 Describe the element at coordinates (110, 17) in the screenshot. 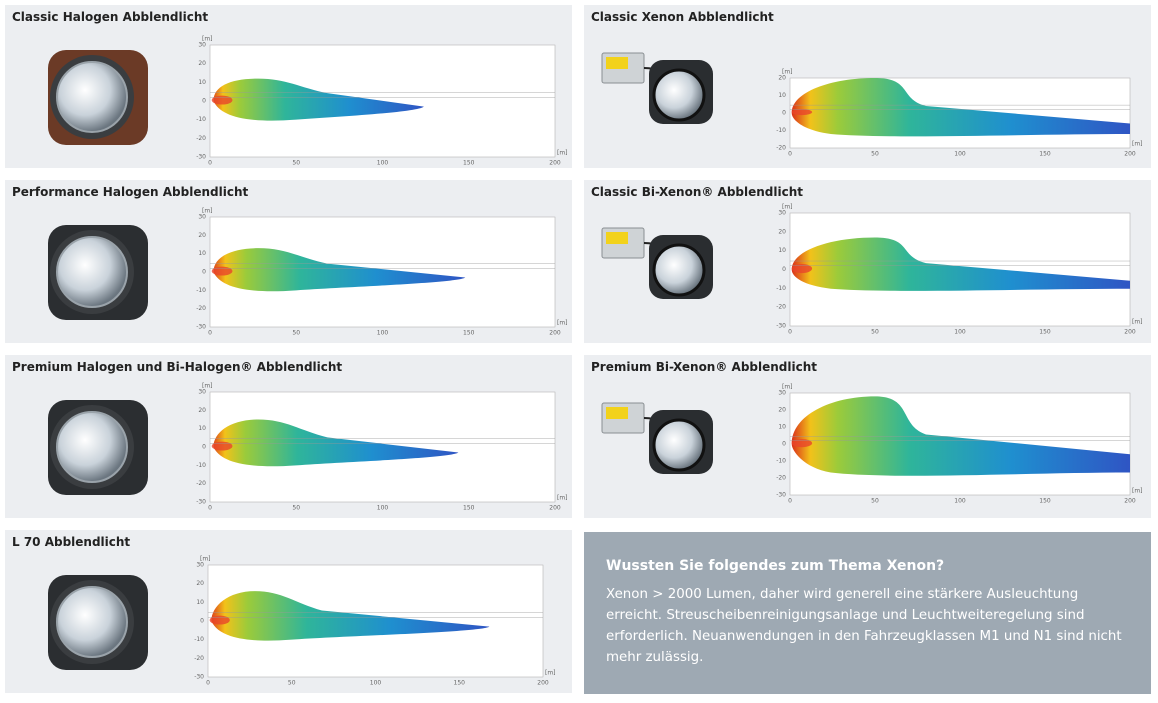

I see `panel-title: Classic Halogen Abblendlicht` at that location.